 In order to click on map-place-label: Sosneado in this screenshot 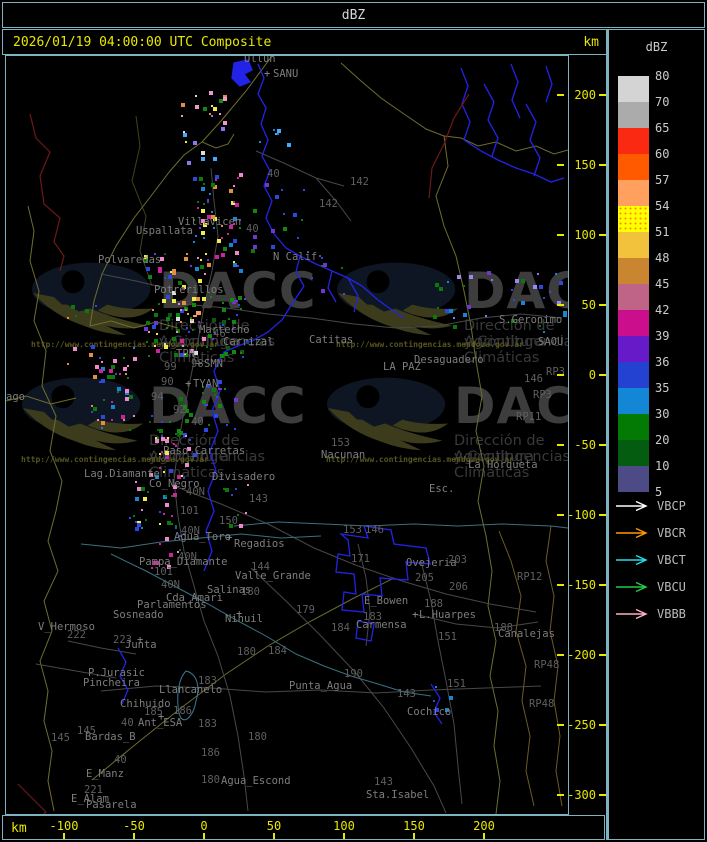, I will do `click(138, 615)`.